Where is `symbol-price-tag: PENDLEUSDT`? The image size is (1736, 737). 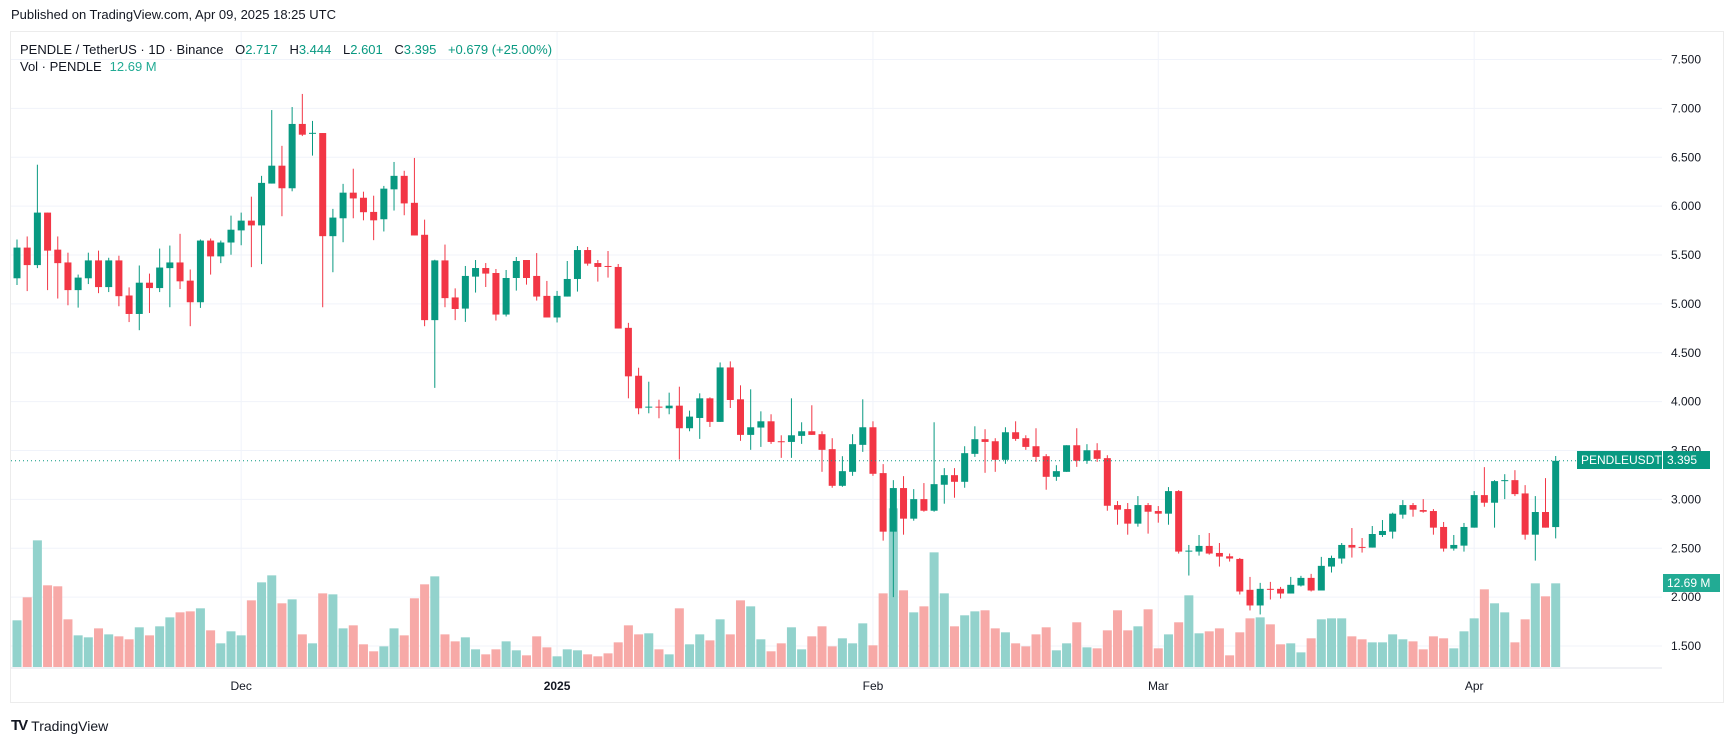
symbol-price-tag: PENDLEUSDT is located at coordinates (1619, 460).